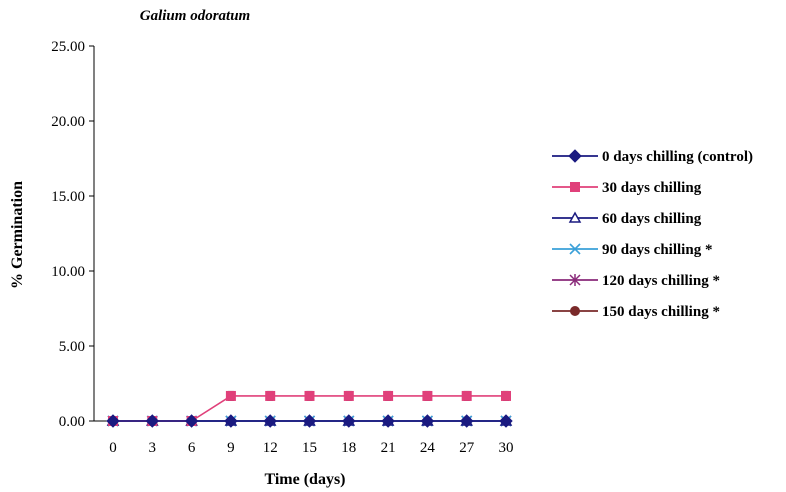  Describe the element at coordinates (657, 250) in the screenshot. I see `legend-label: 90 days chilling *` at that location.